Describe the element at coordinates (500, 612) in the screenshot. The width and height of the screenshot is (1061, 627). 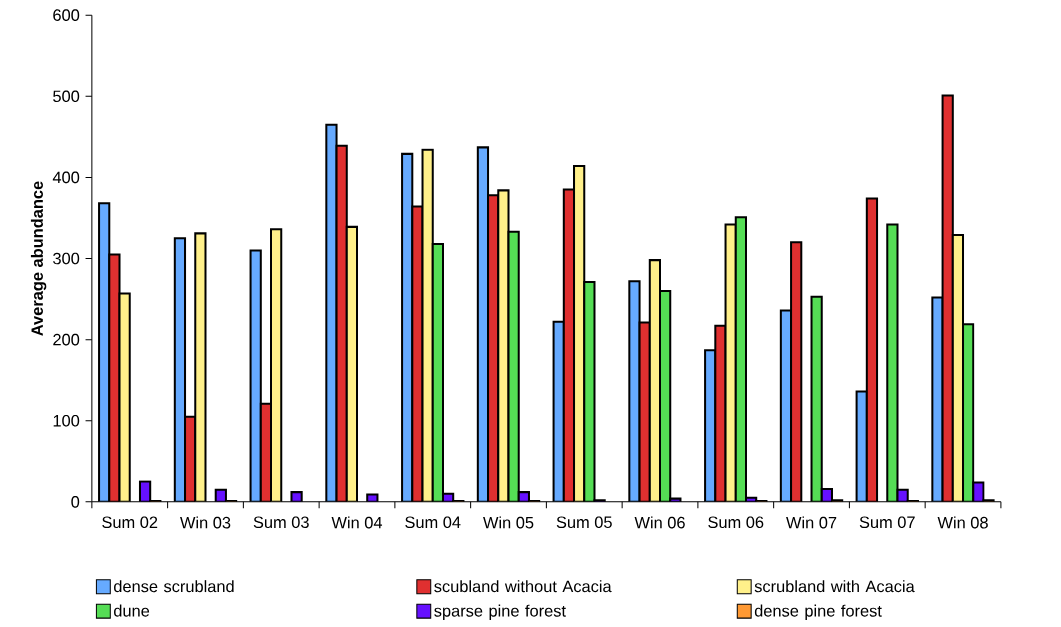
I see `legend-label: sparse pine forest` at that location.